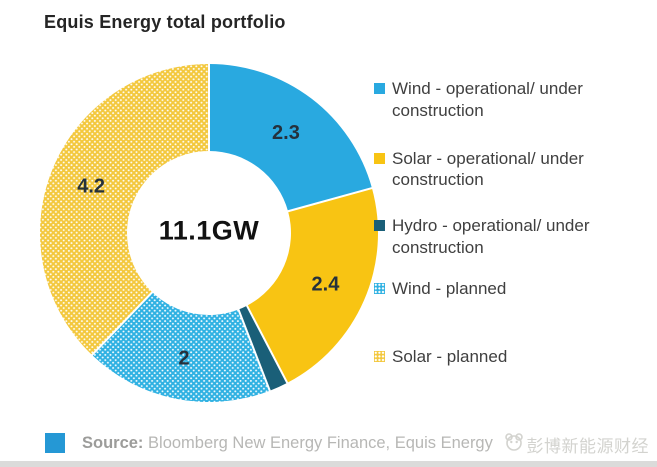 The width and height of the screenshot is (657, 467). I want to click on legend-swatch-solar-planned-icon, so click(379, 357).